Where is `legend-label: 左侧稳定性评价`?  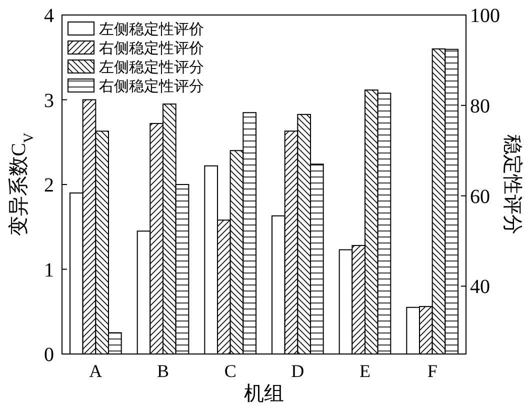
legend-label: 左侧稳定性评价 is located at coordinates (151, 29).